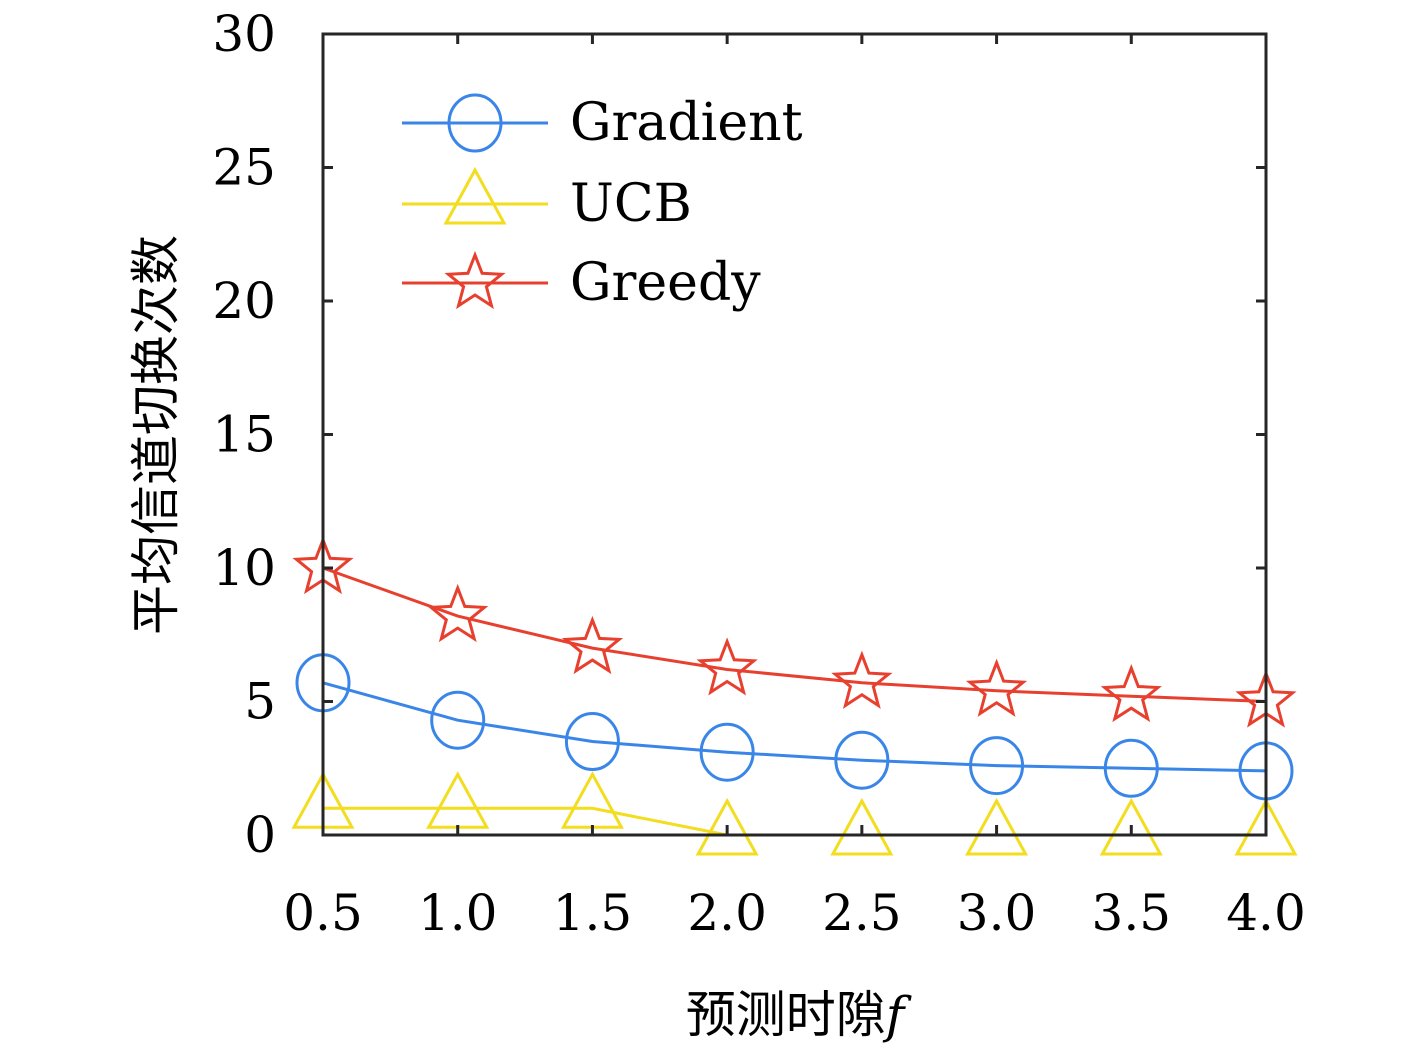 The height and width of the screenshot is (1058, 1417). What do you see at coordinates (1266, 913) in the screenshot?
I see `x-tick-label: 4.0` at bounding box center [1266, 913].